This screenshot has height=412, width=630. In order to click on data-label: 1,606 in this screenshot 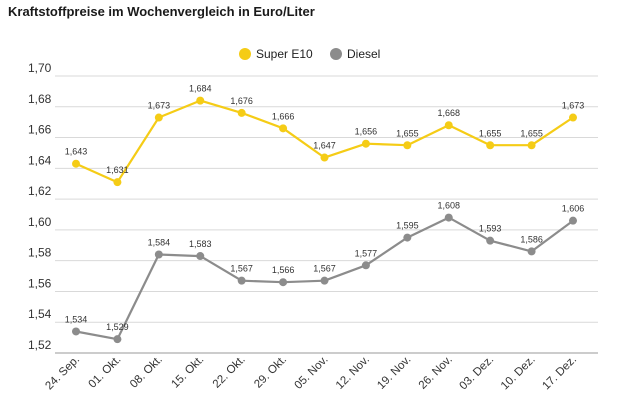, I will do `click(573, 209)`.